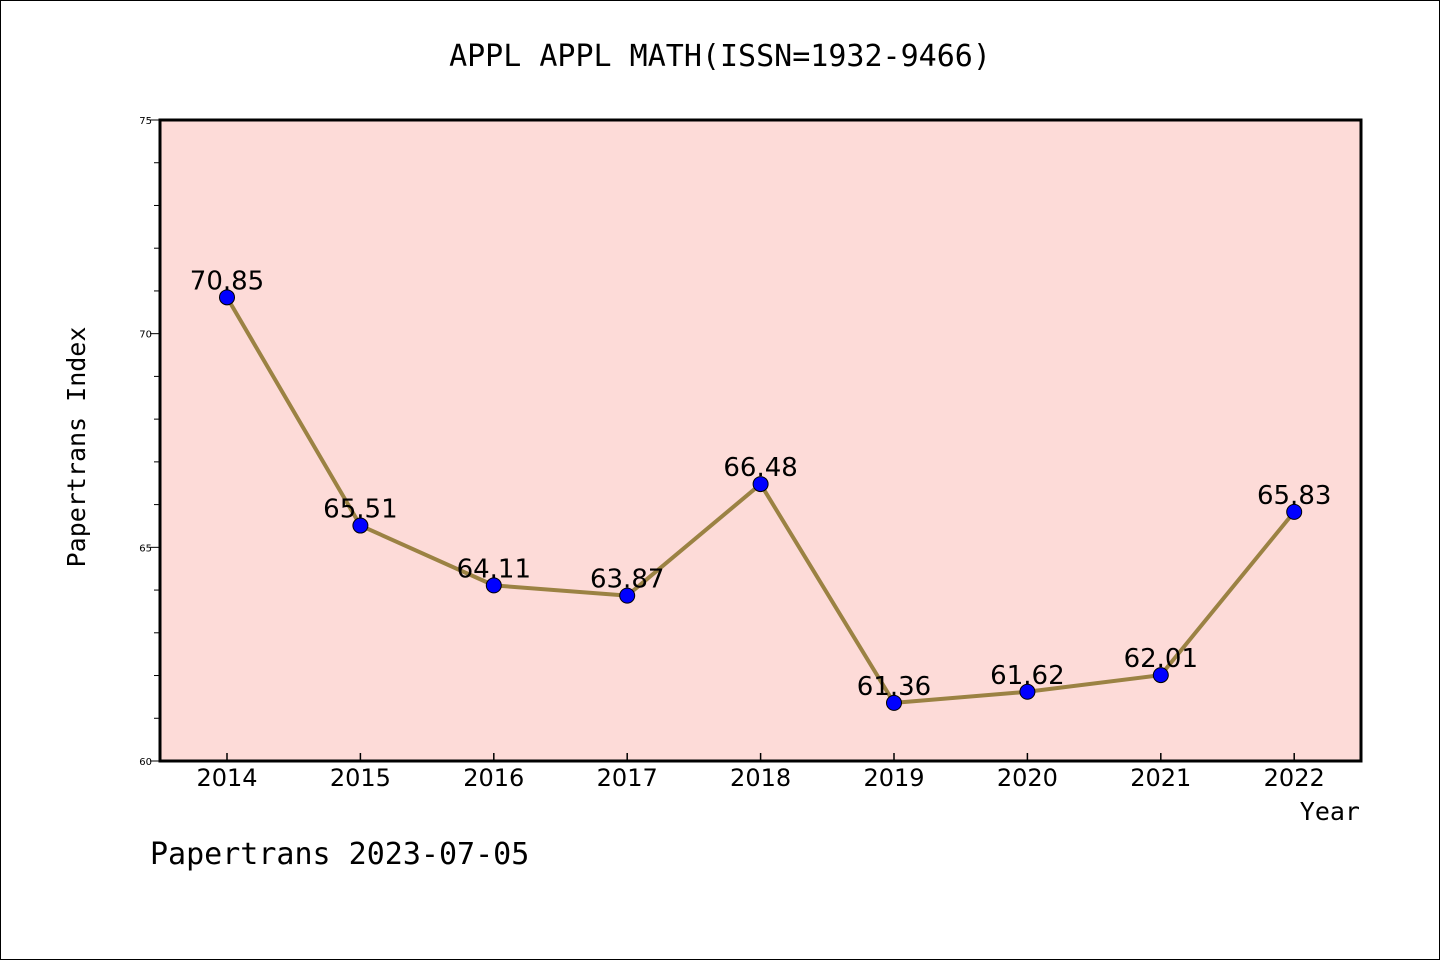 The width and height of the screenshot is (1440, 960). Describe the element at coordinates (894, 687) in the screenshot. I see `data-label: 61.36` at that location.